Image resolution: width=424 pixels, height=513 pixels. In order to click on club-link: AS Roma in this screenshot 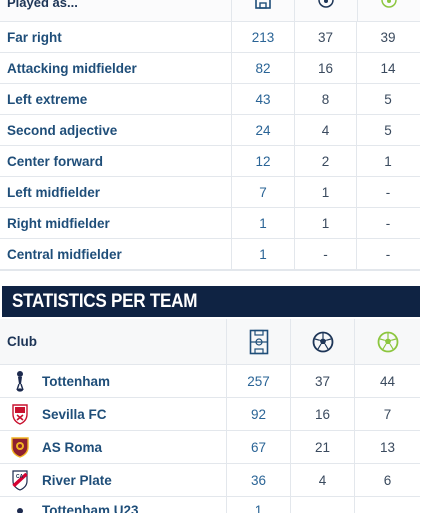, I will do `click(72, 447)`.